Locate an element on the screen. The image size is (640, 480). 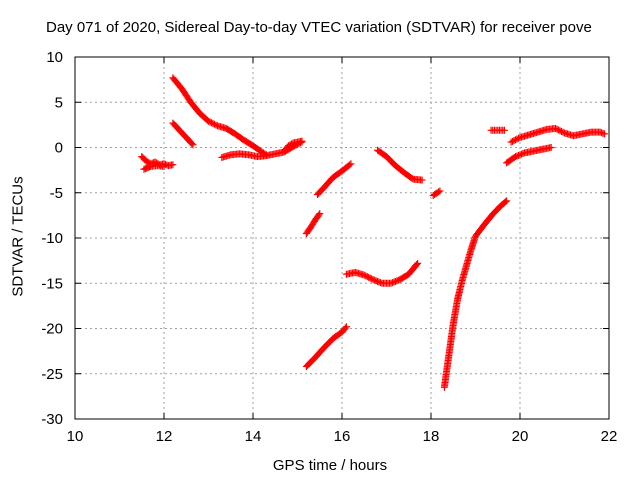
x-tick-label: 10 is located at coordinates (75, 436).